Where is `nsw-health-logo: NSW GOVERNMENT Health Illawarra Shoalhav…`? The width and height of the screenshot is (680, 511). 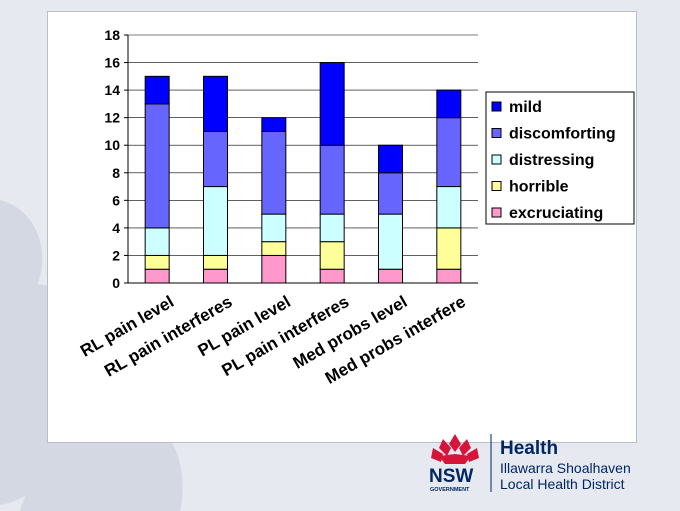 nsw-health-logo: NSW GOVERNMENT Health Illawarra Shoalhav… is located at coordinates (530, 463).